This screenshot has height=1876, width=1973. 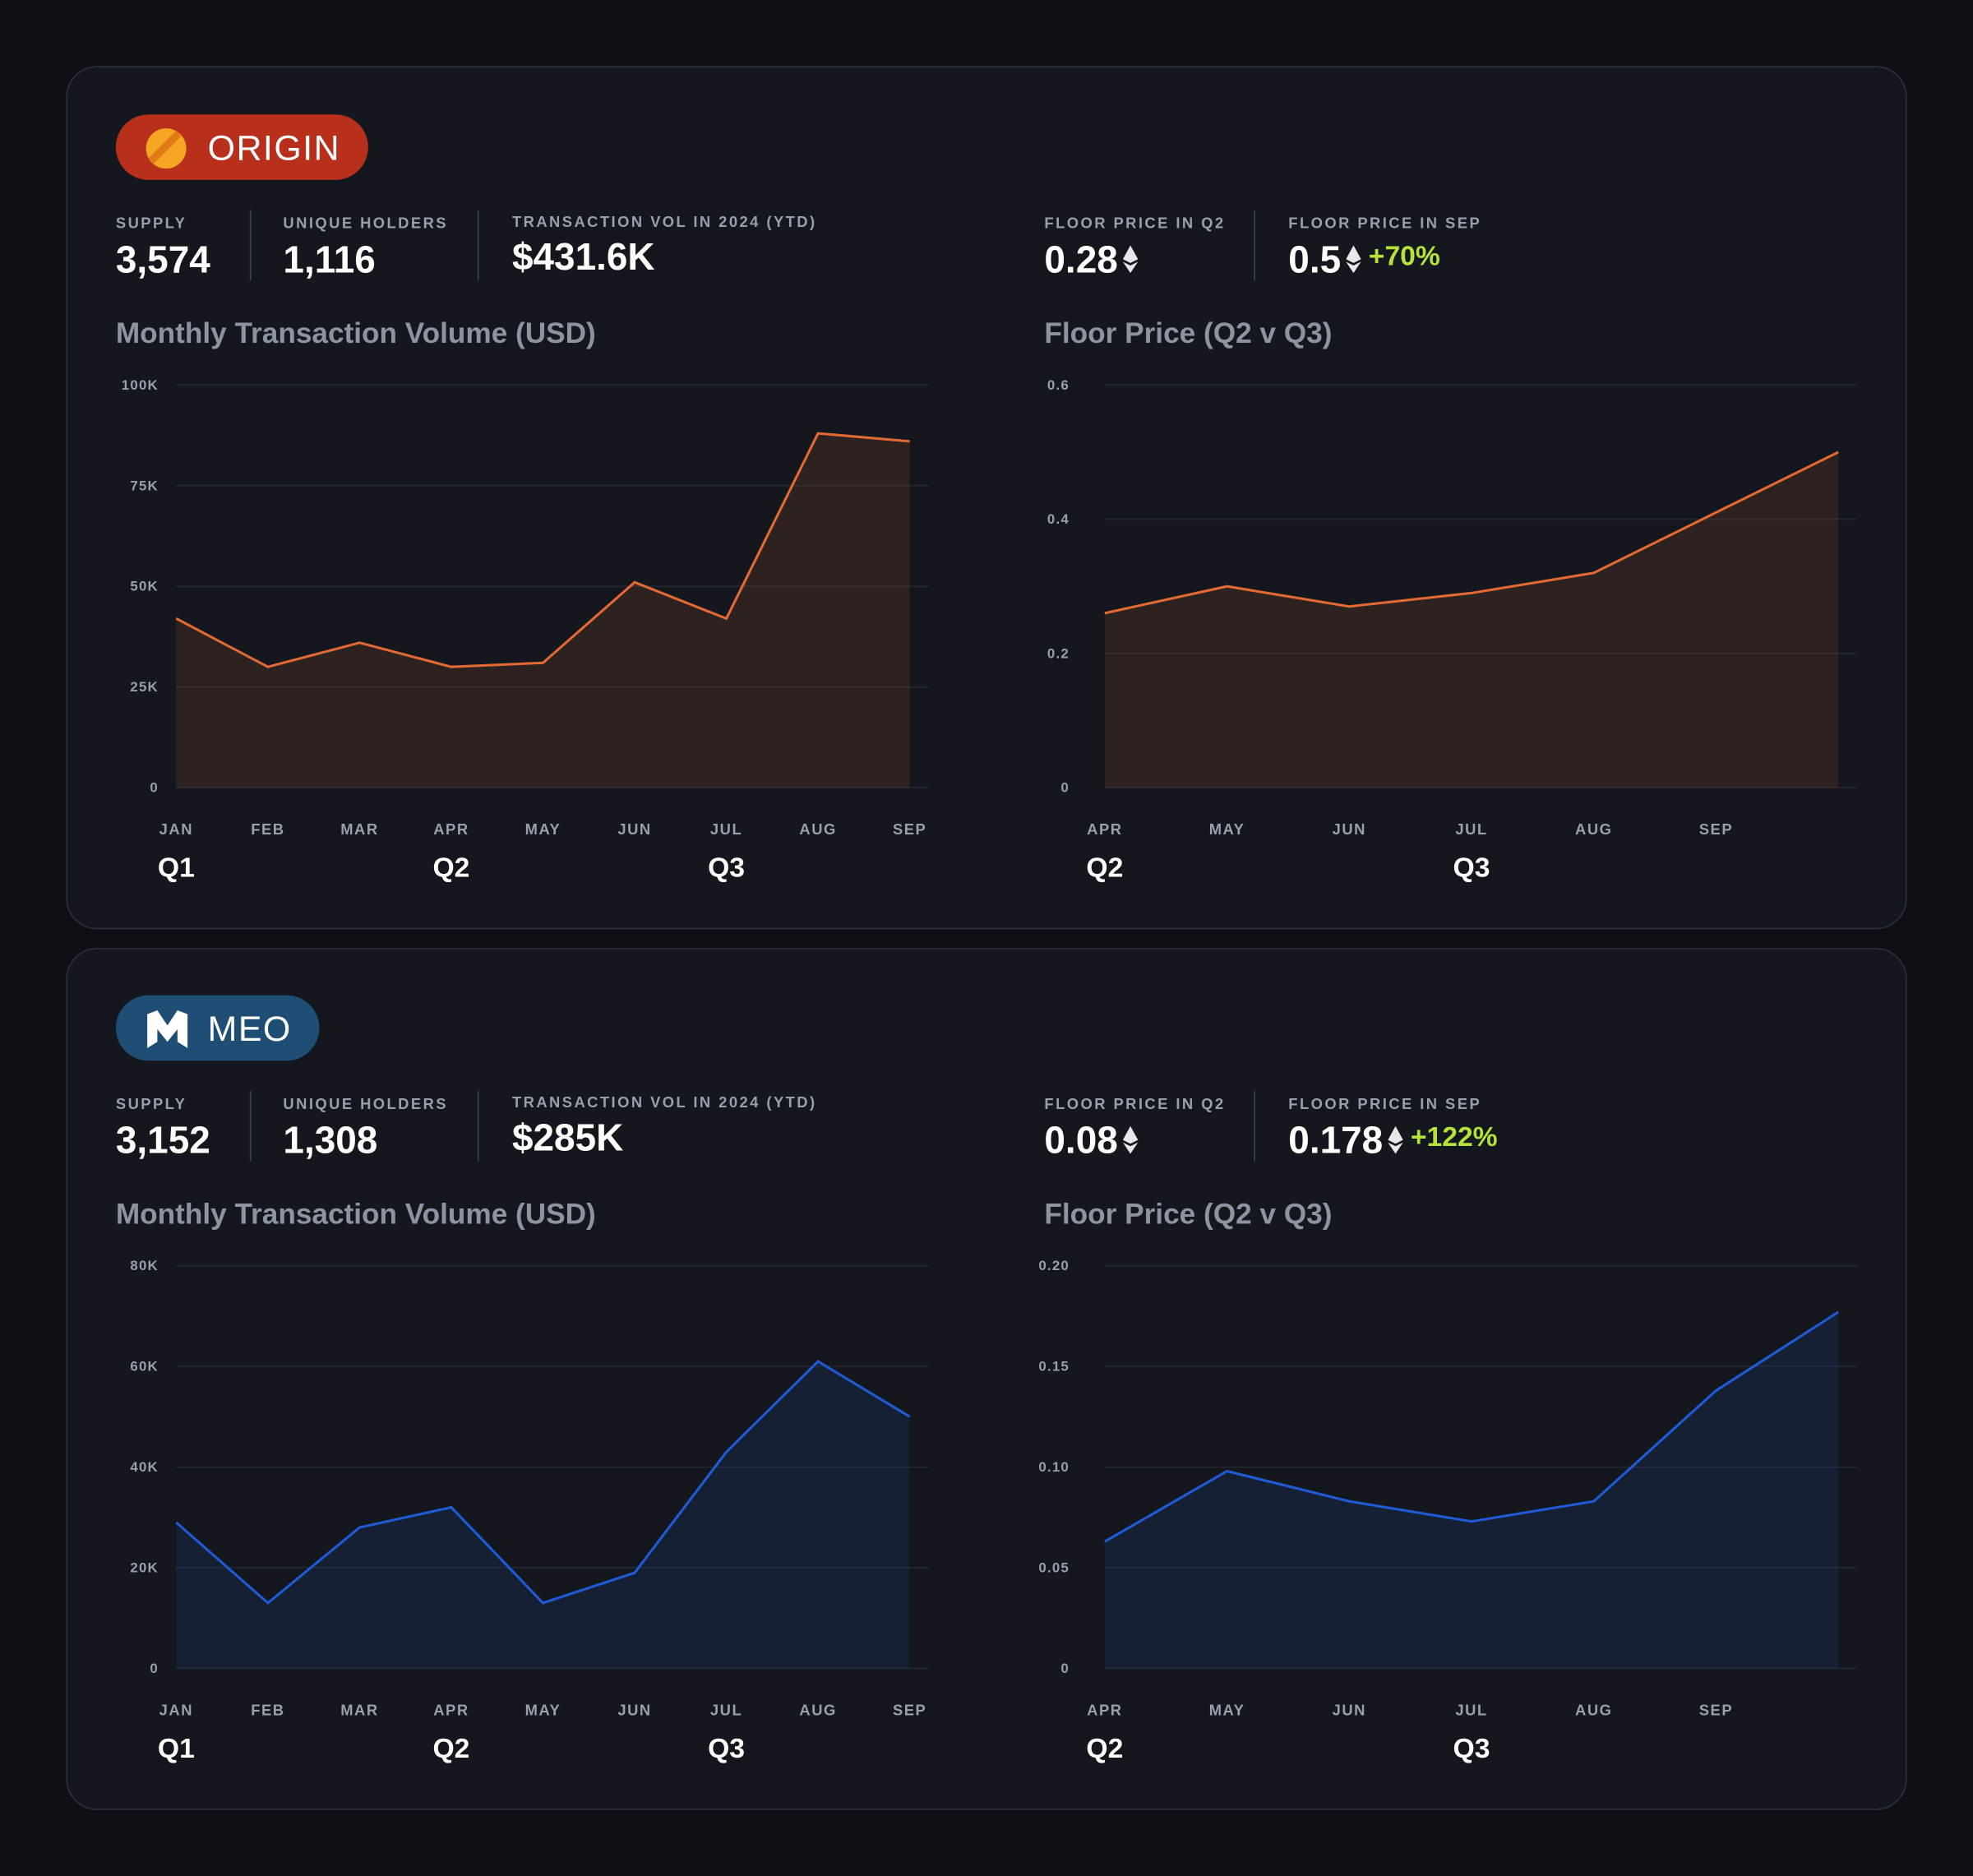 I want to click on stat-value: 0.28, so click(x=1081, y=259).